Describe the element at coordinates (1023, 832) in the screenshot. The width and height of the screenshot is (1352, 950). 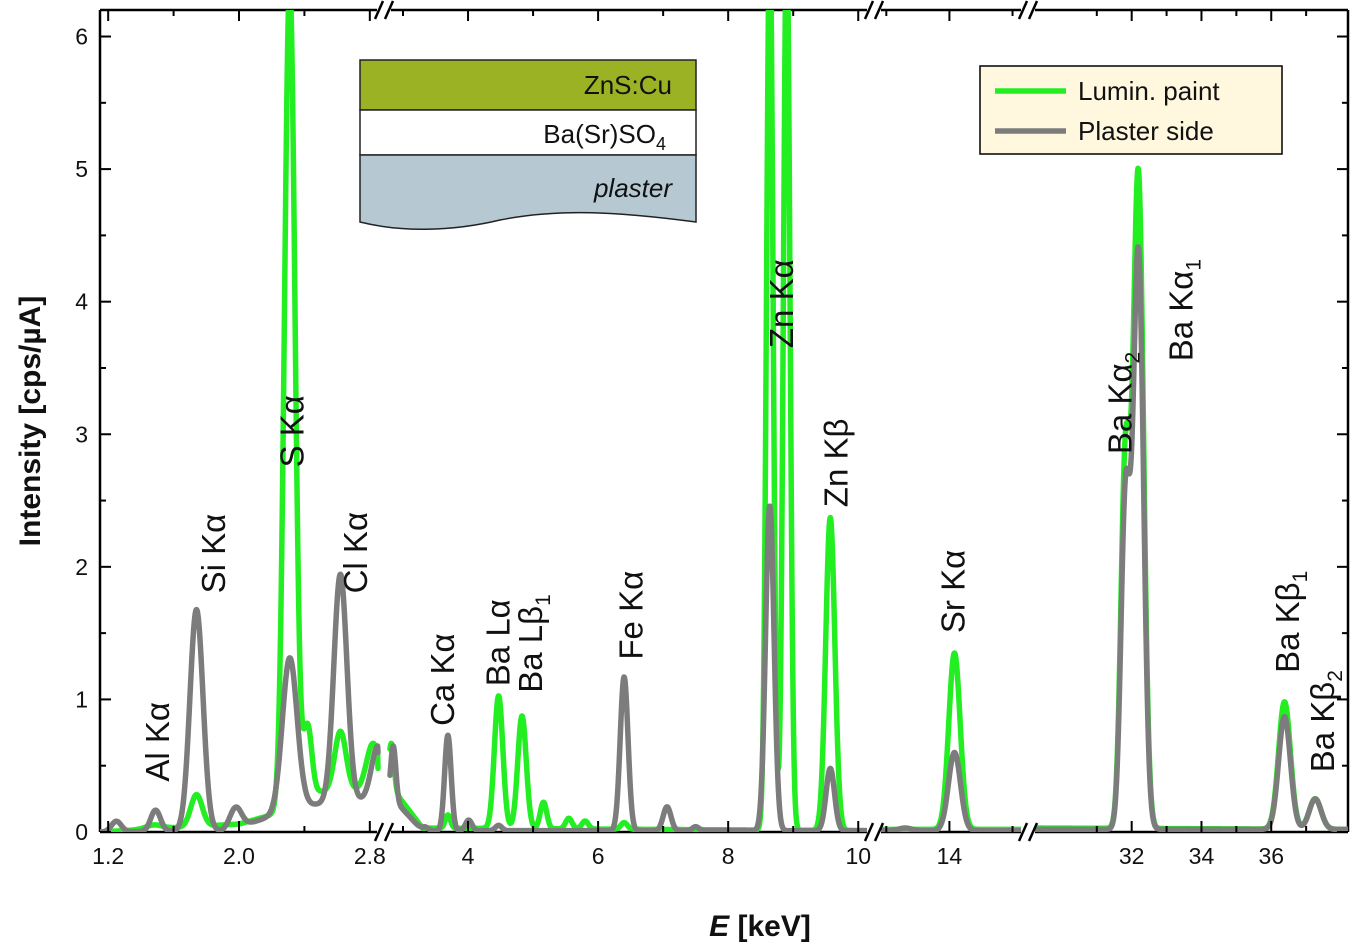
I see `axis-break-mark-2-1-a` at that location.